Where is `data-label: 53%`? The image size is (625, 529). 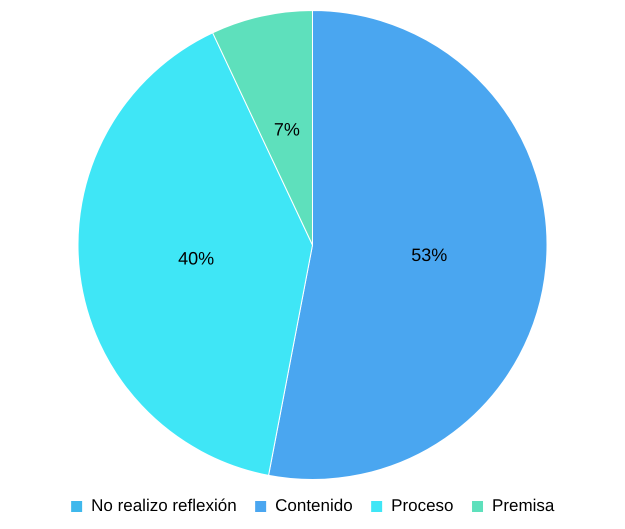 data-label: 53% is located at coordinates (429, 255).